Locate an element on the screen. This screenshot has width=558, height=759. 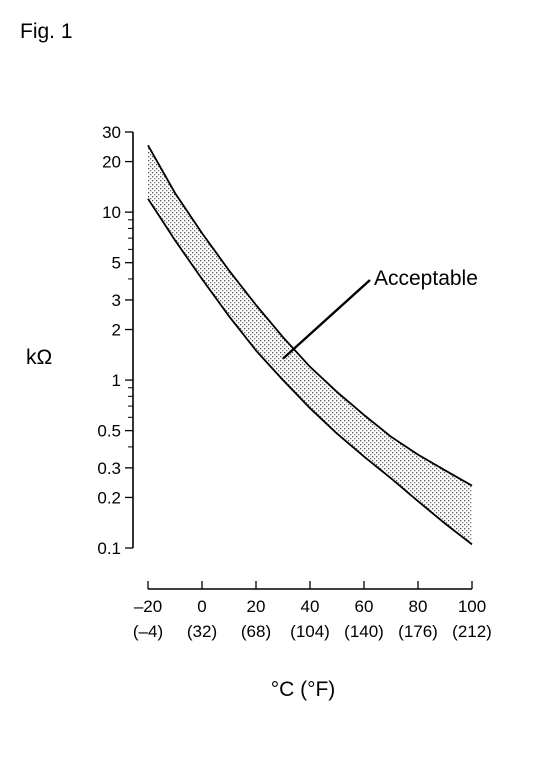
band-annotation-label: Acceptable is located at coordinates (426, 278).